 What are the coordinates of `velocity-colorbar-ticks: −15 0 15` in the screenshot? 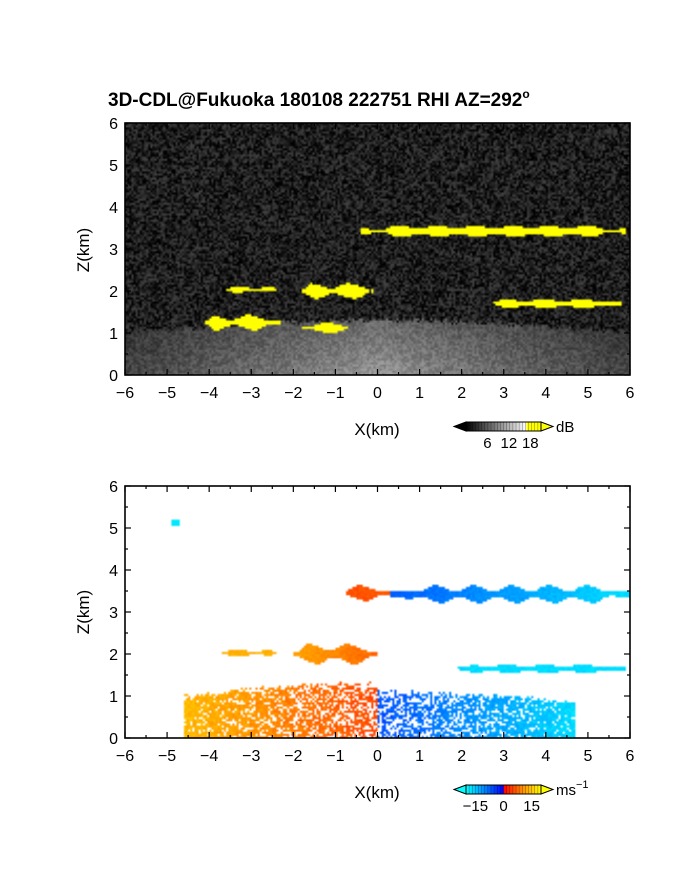 It's located at (502, 800).